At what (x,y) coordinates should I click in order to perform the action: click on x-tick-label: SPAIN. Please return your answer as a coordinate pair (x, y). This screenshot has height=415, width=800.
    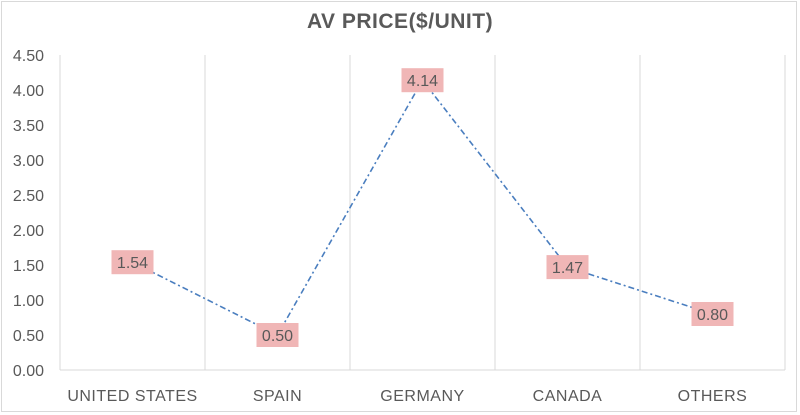
    Looking at the image, I should click on (277, 396).